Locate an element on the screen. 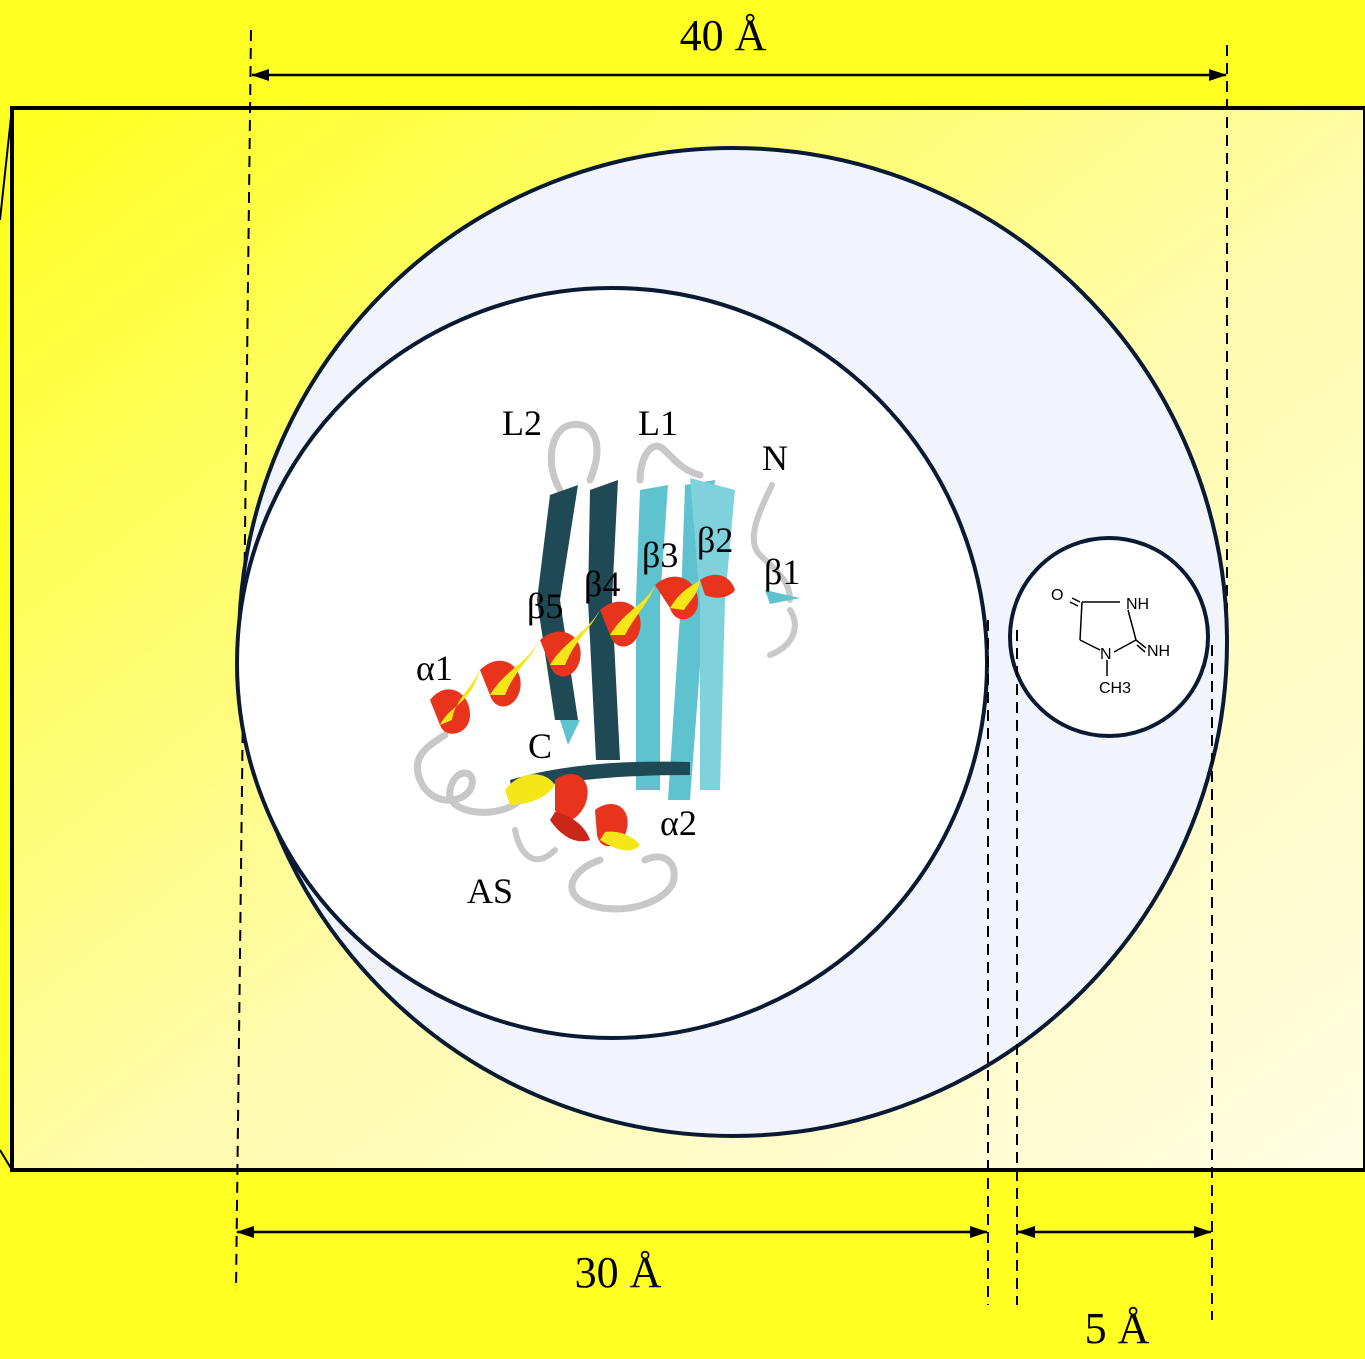  bond-c2-nh is located at coordinates (1141, 644).